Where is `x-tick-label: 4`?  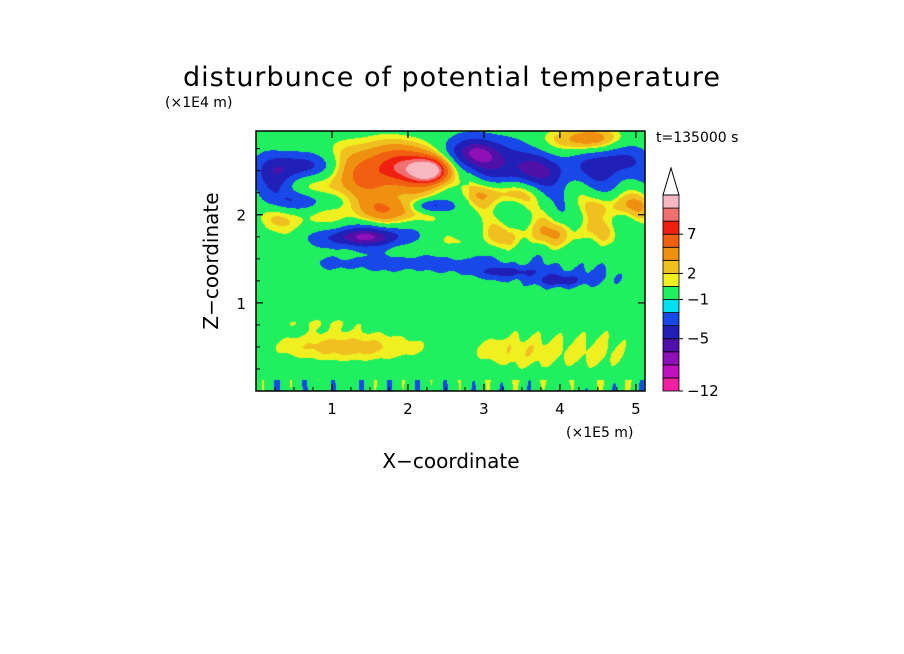
x-tick-label: 4 is located at coordinates (560, 409).